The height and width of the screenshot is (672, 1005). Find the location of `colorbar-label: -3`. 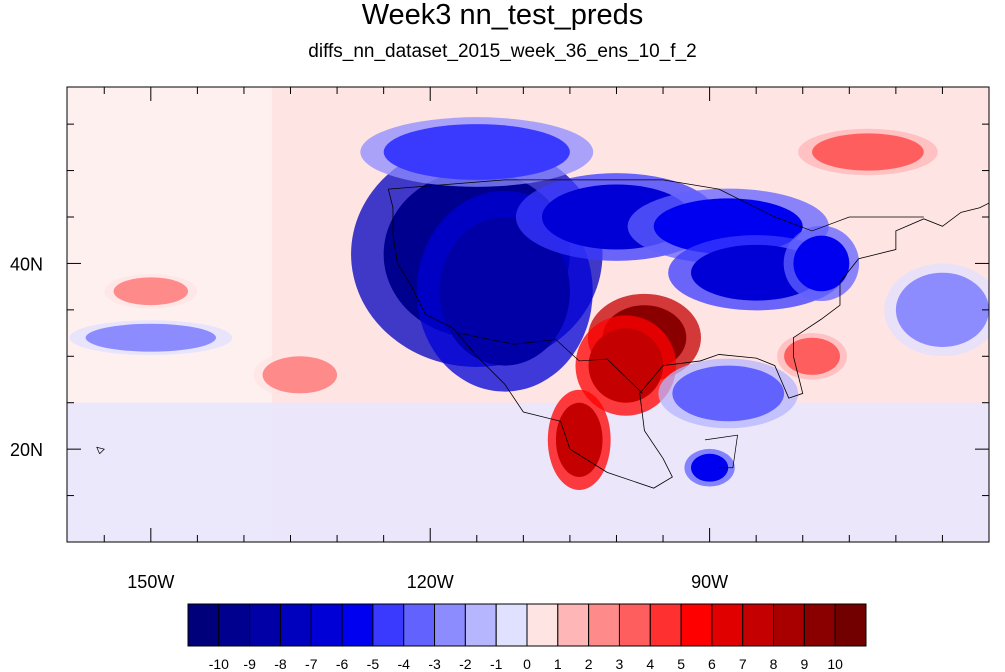

colorbar-label: -3 is located at coordinates (434, 664).